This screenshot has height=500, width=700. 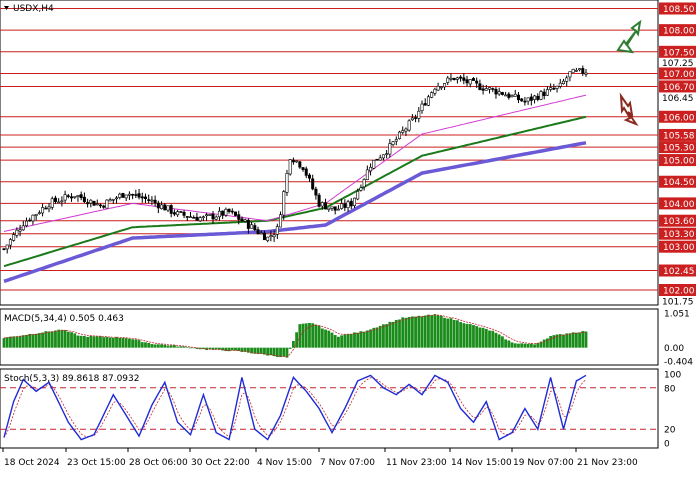 What do you see at coordinates (6, 8) in the screenshot?
I see `dropdown-triangle-icon` at bounding box center [6, 8].